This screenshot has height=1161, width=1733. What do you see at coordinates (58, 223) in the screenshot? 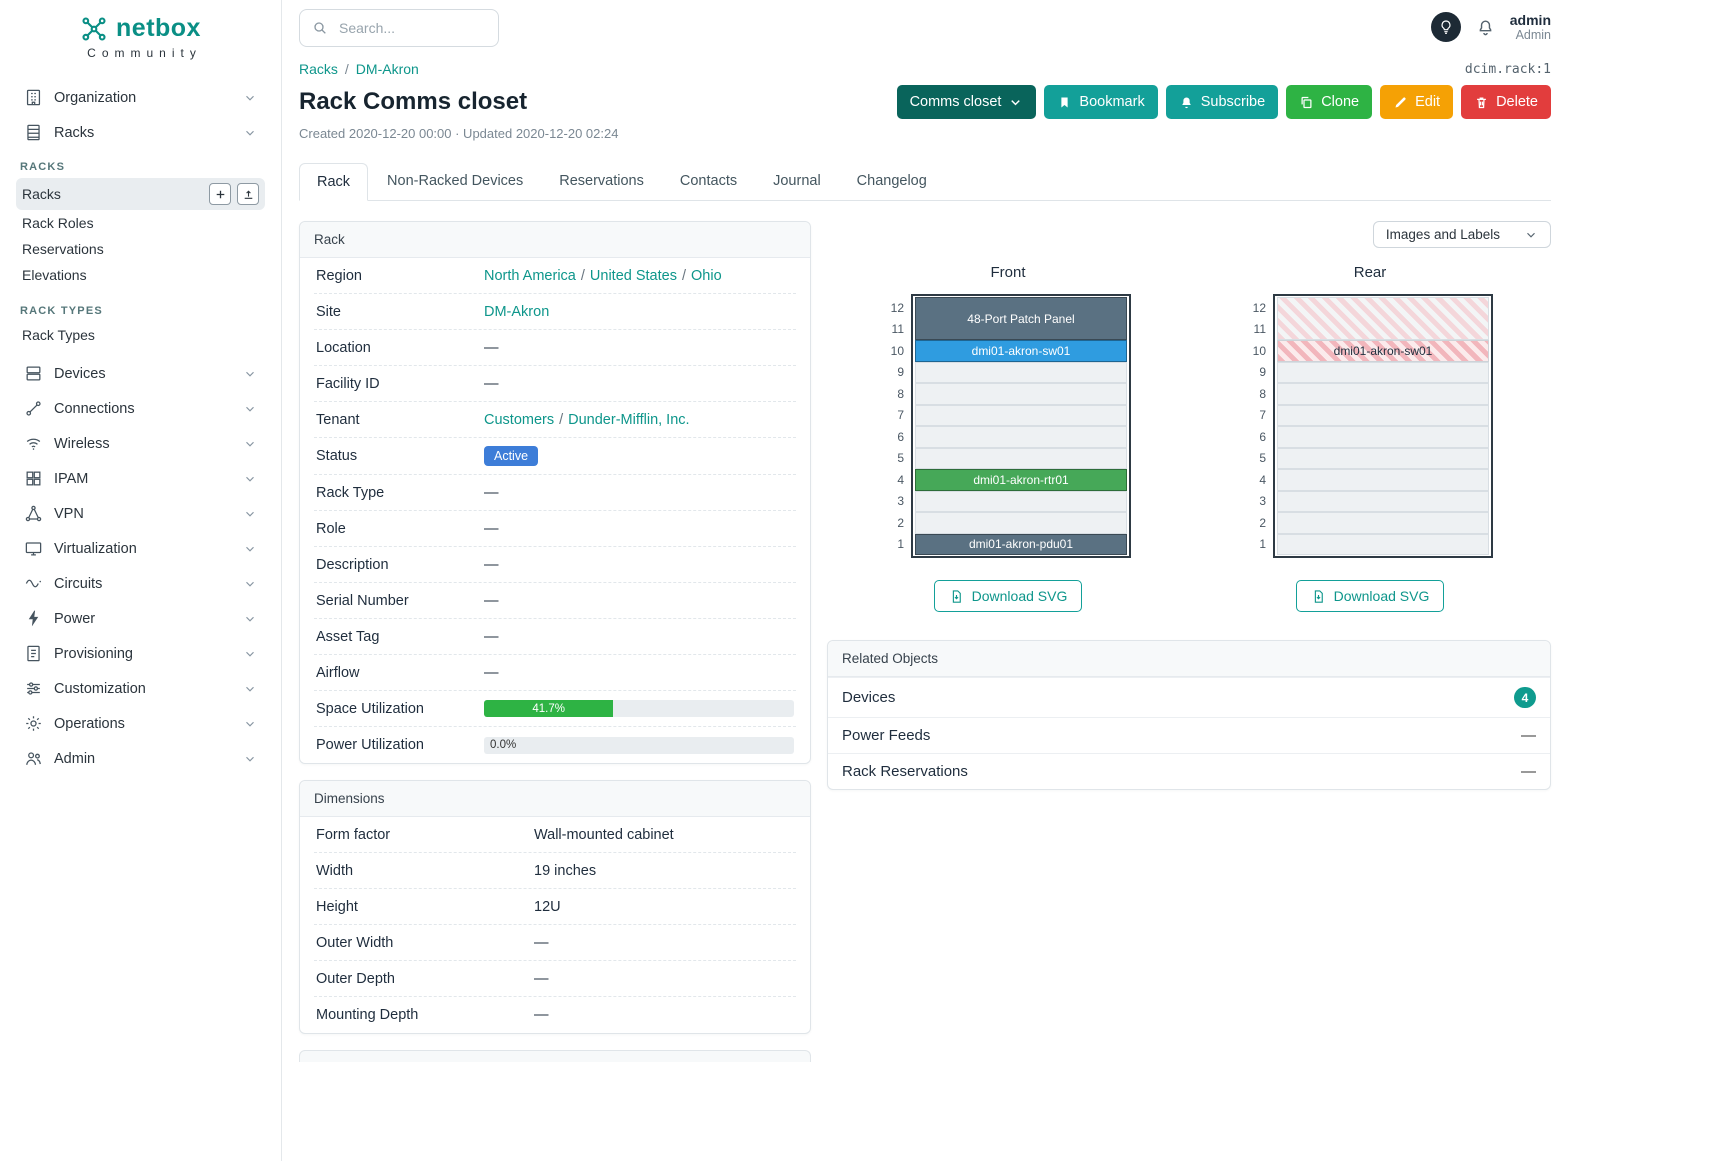
I see `sidebar-item-rack-roles: Rack Roles` at bounding box center [58, 223].